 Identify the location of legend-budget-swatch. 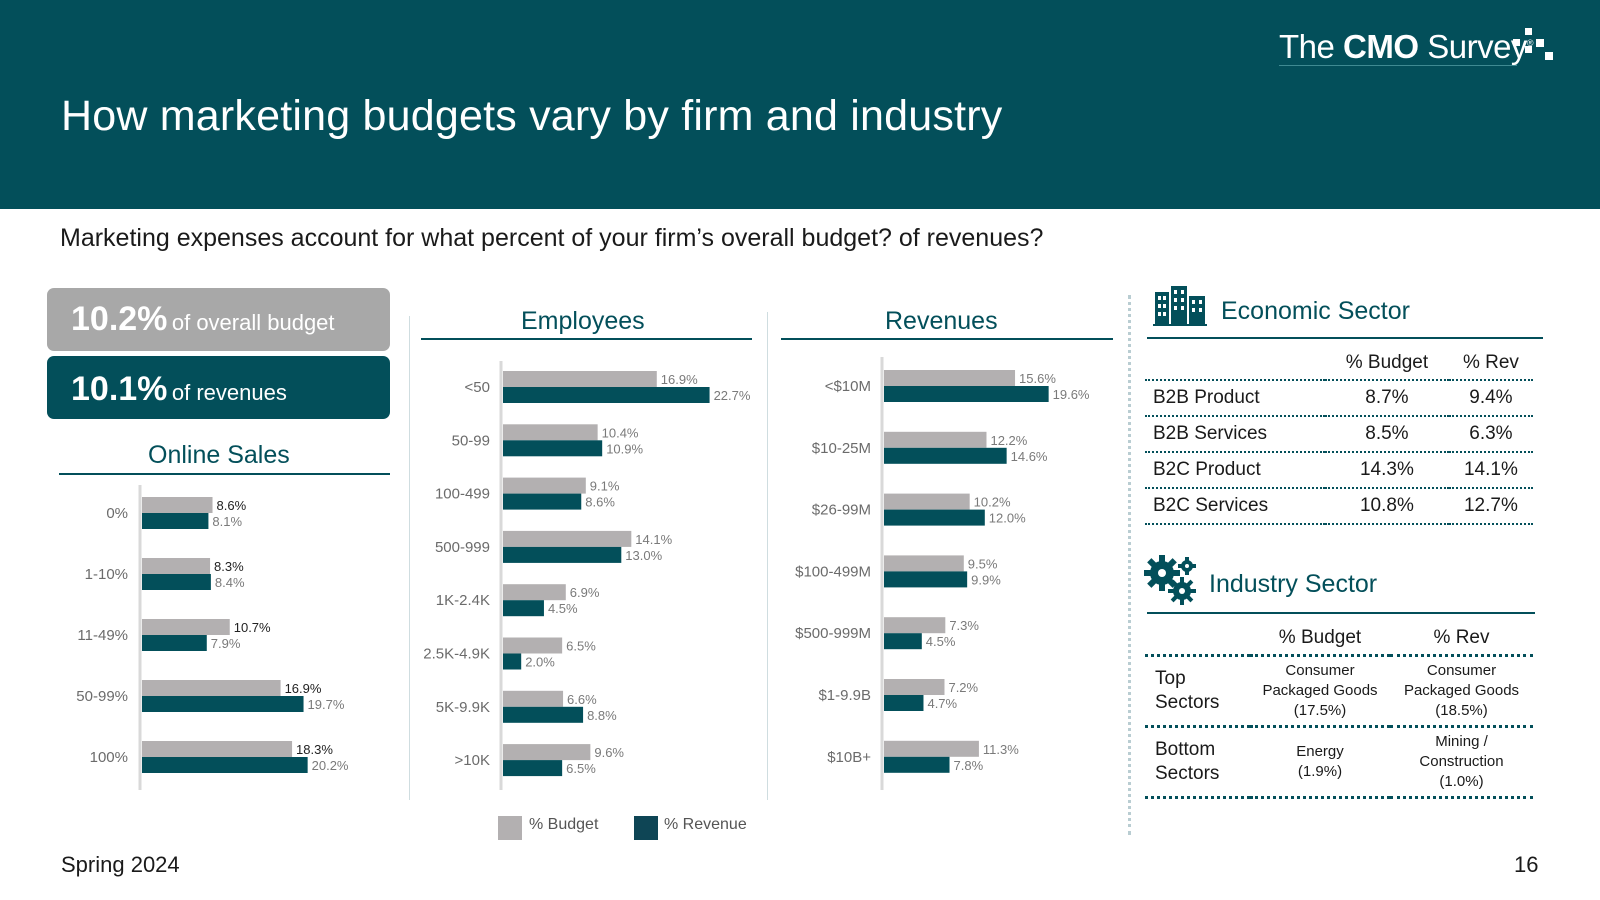
(510, 828).